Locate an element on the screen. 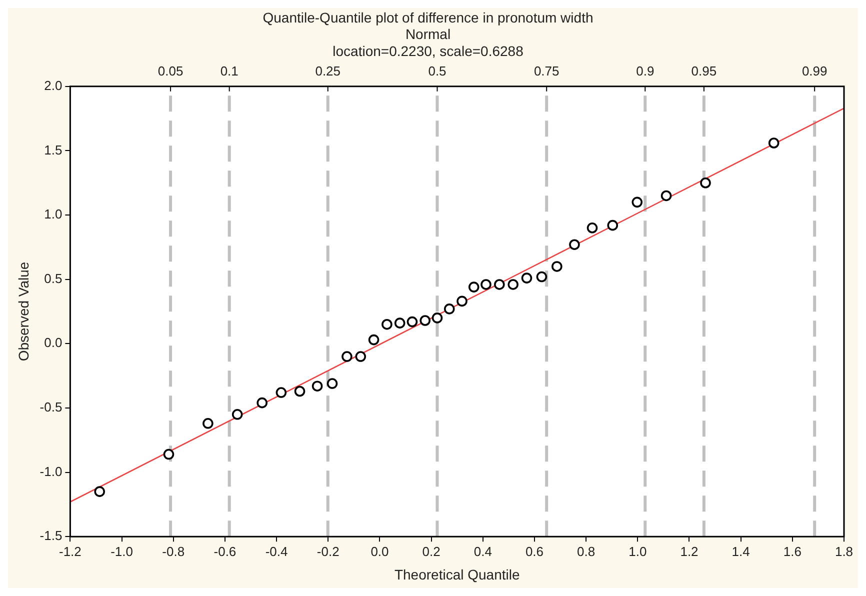 The height and width of the screenshot is (596, 866). annotation: 0.25 is located at coordinates (328, 70).